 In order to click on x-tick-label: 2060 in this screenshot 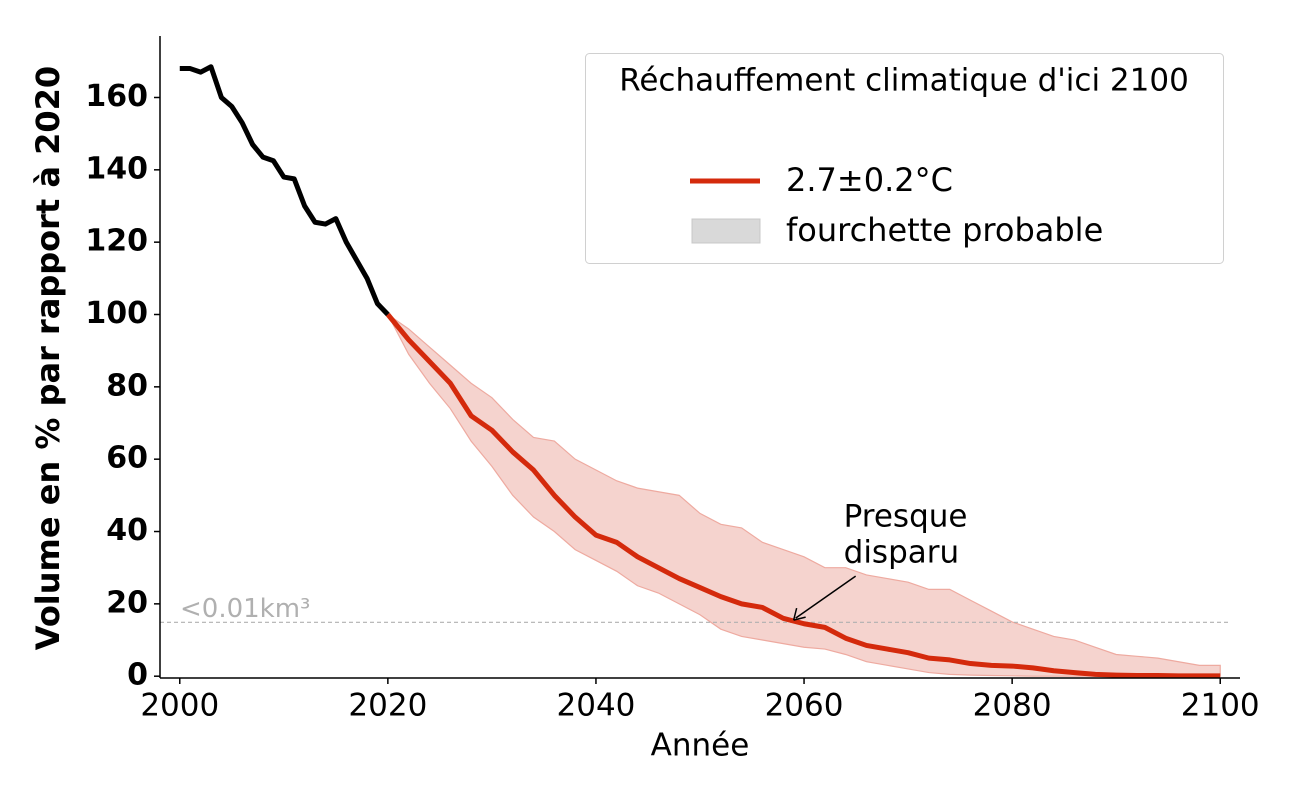, I will do `click(804, 706)`.